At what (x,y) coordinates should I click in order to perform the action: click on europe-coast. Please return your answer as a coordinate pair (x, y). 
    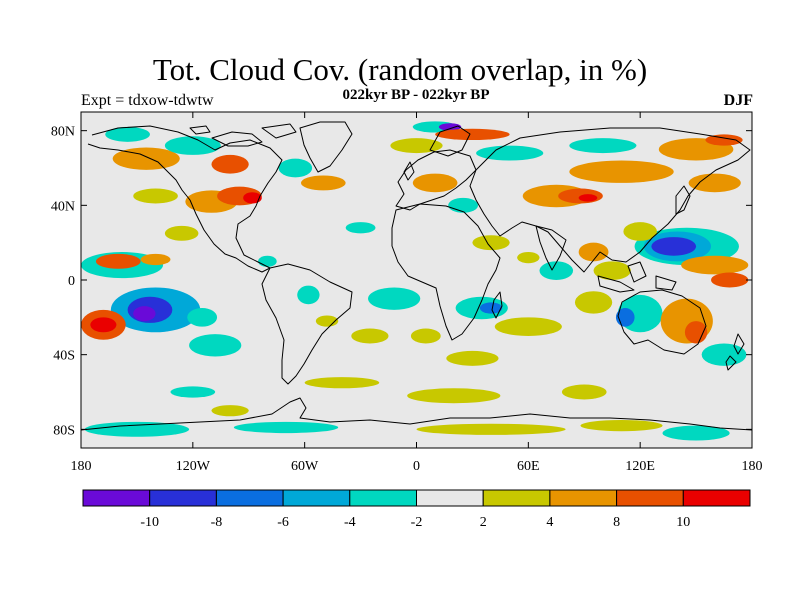
    Looking at the image, I should click on (436, 180).